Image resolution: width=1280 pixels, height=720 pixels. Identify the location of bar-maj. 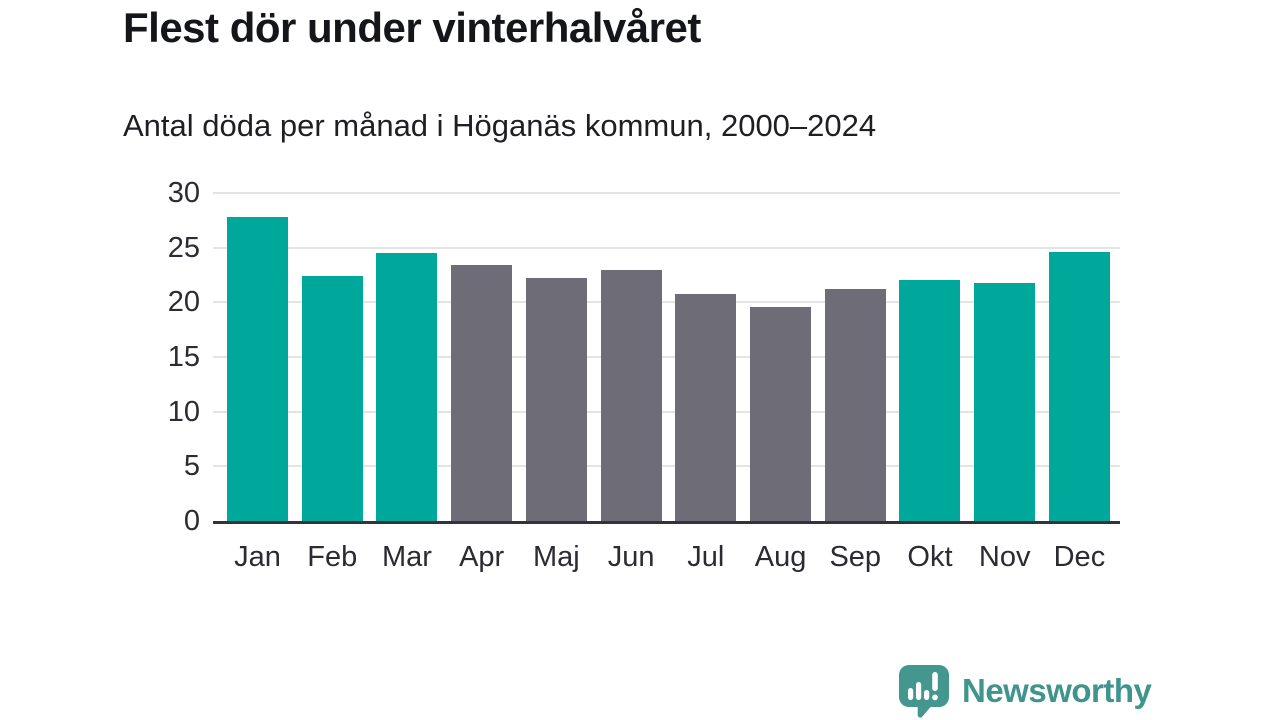
(556, 399).